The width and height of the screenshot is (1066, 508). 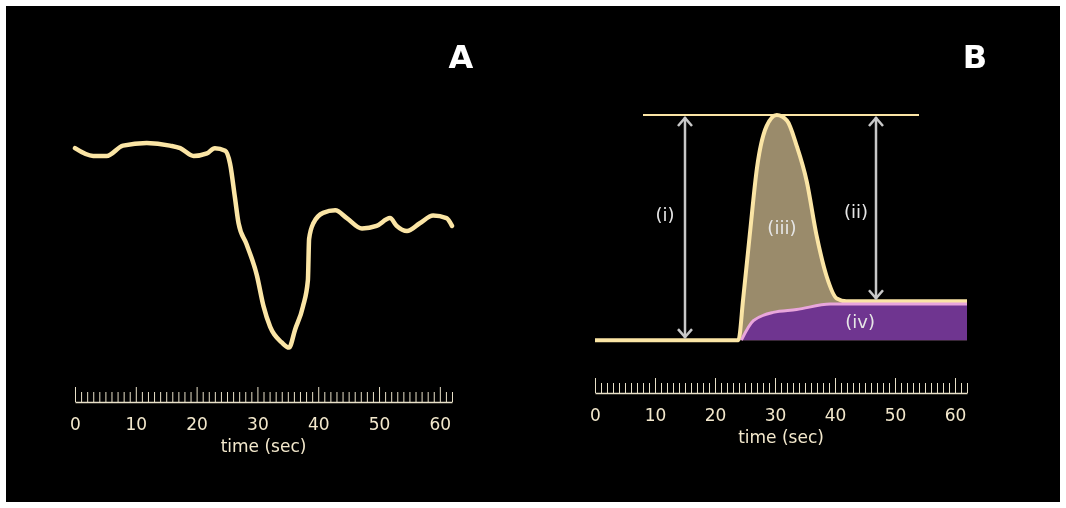 I want to click on series-label: (iii), so click(x=782, y=227).